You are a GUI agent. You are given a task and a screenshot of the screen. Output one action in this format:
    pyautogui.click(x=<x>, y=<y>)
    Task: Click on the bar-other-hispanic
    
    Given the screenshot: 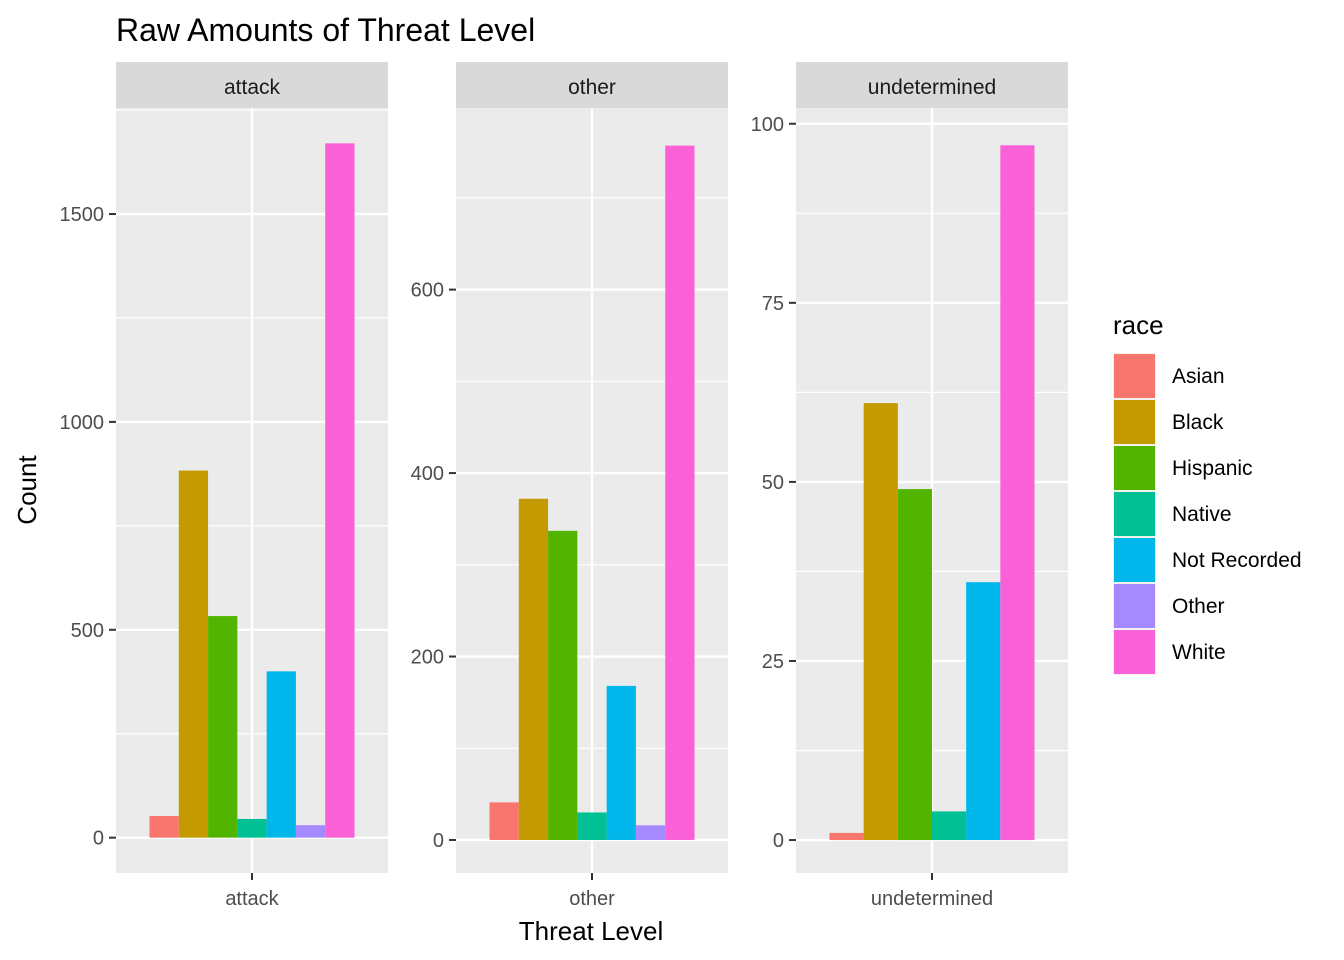 What is the action you would take?
    pyautogui.click(x=563, y=685)
    